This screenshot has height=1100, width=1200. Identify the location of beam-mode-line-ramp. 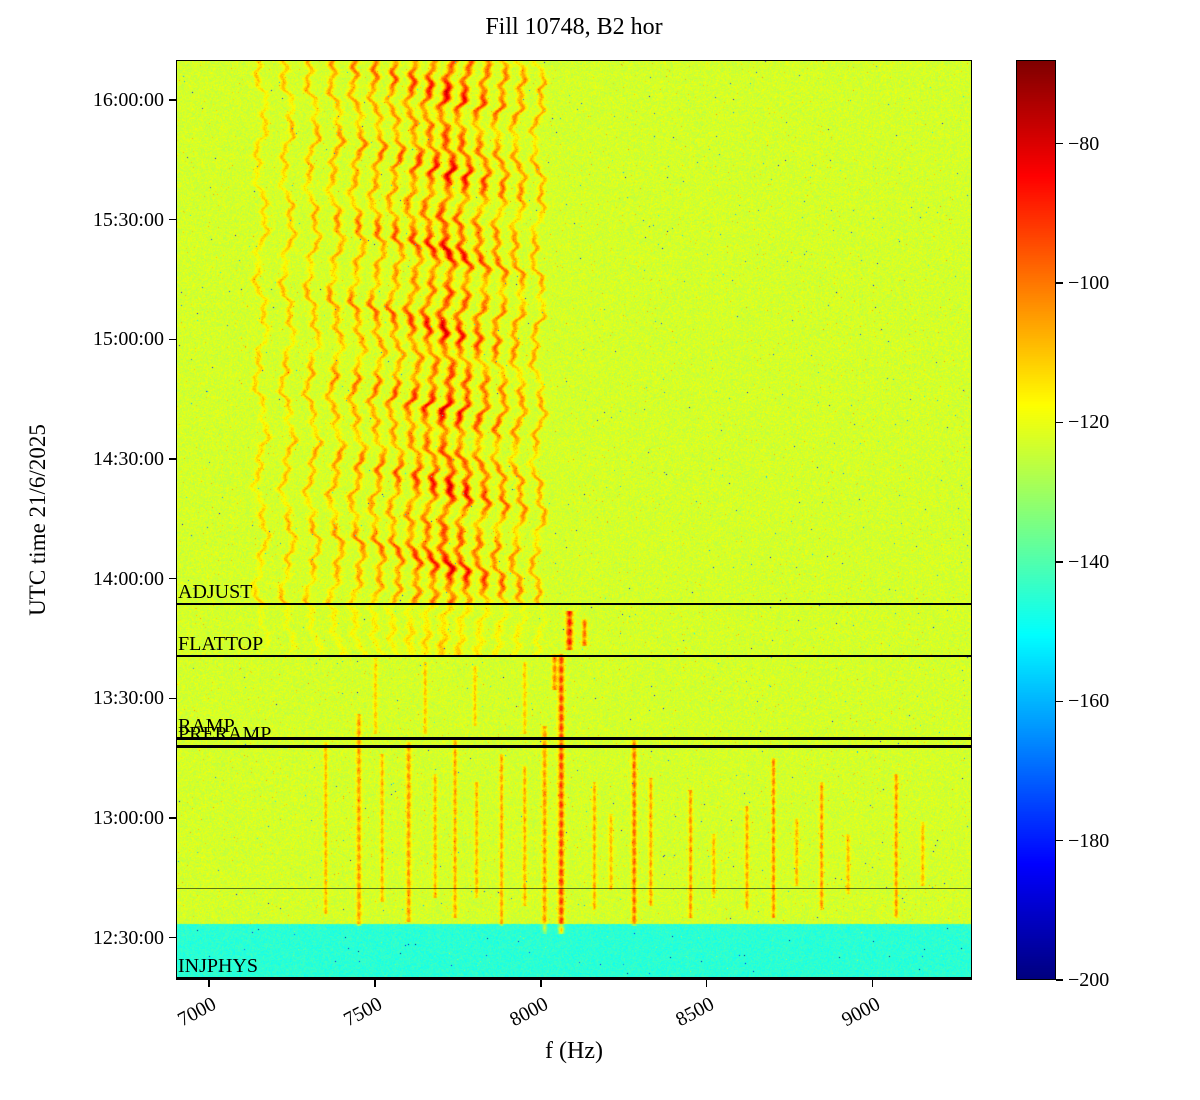
(574, 738).